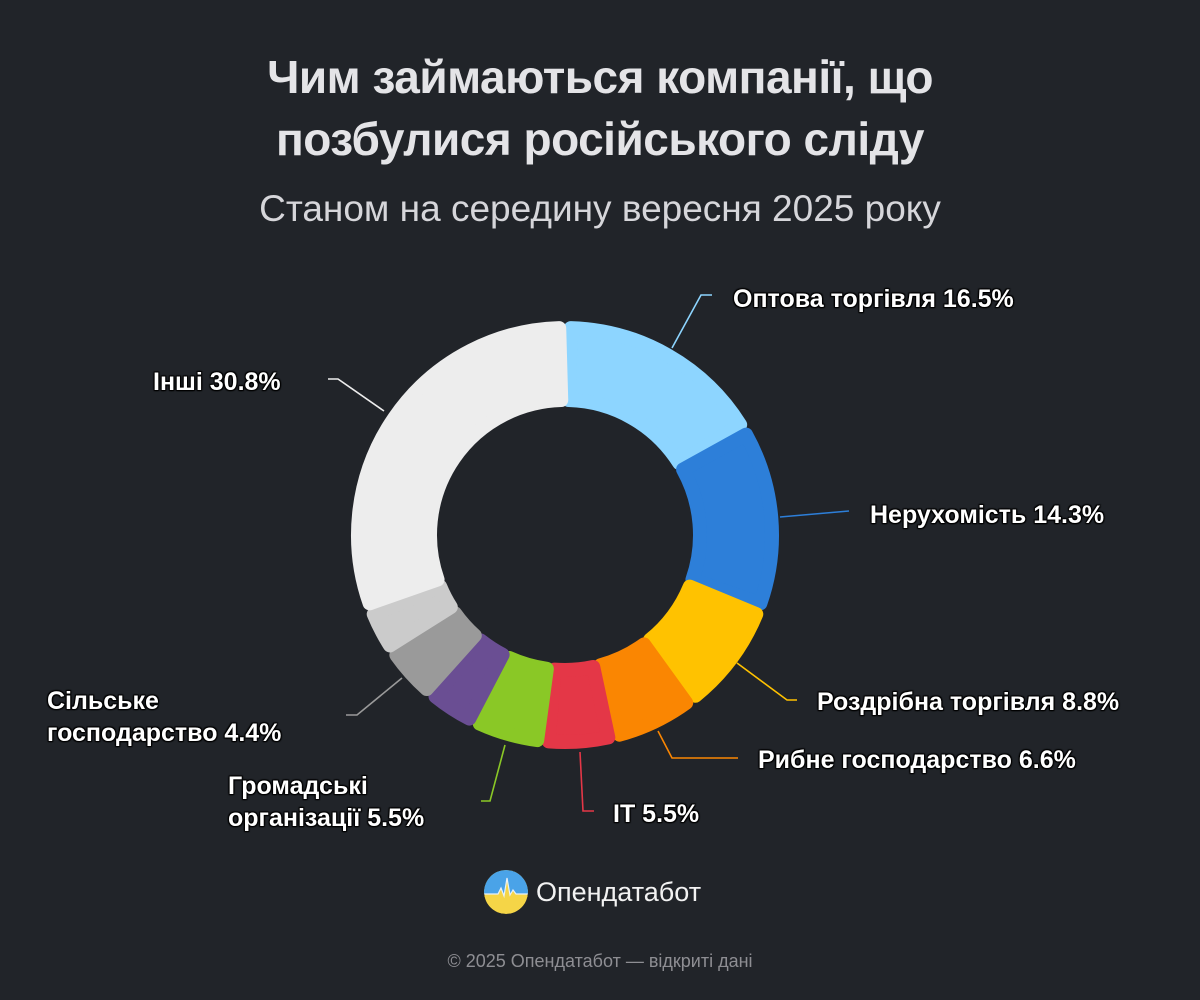 The image size is (1200, 1000). What do you see at coordinates (619, 891) in the screenshot?
I see `brand-name: Опендатабот` at bounding box center [619, 891].